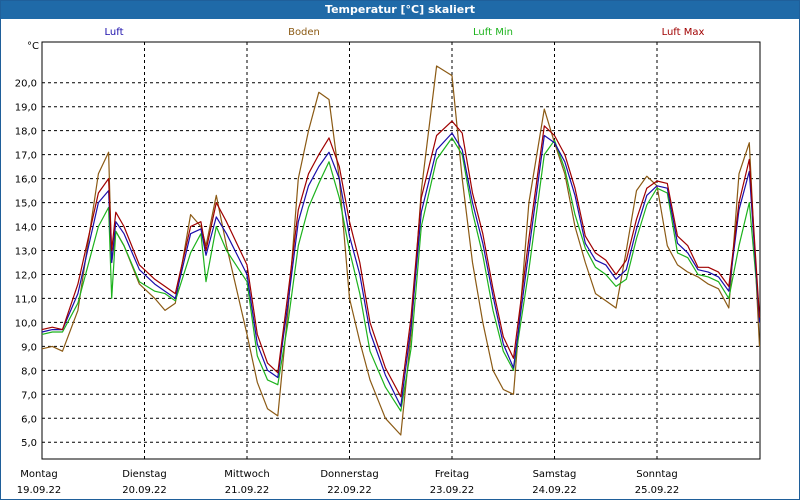  Describe the element at coordinates (26, 275) in the screenshot. I see `y-tick-label: 12,0` at that location.